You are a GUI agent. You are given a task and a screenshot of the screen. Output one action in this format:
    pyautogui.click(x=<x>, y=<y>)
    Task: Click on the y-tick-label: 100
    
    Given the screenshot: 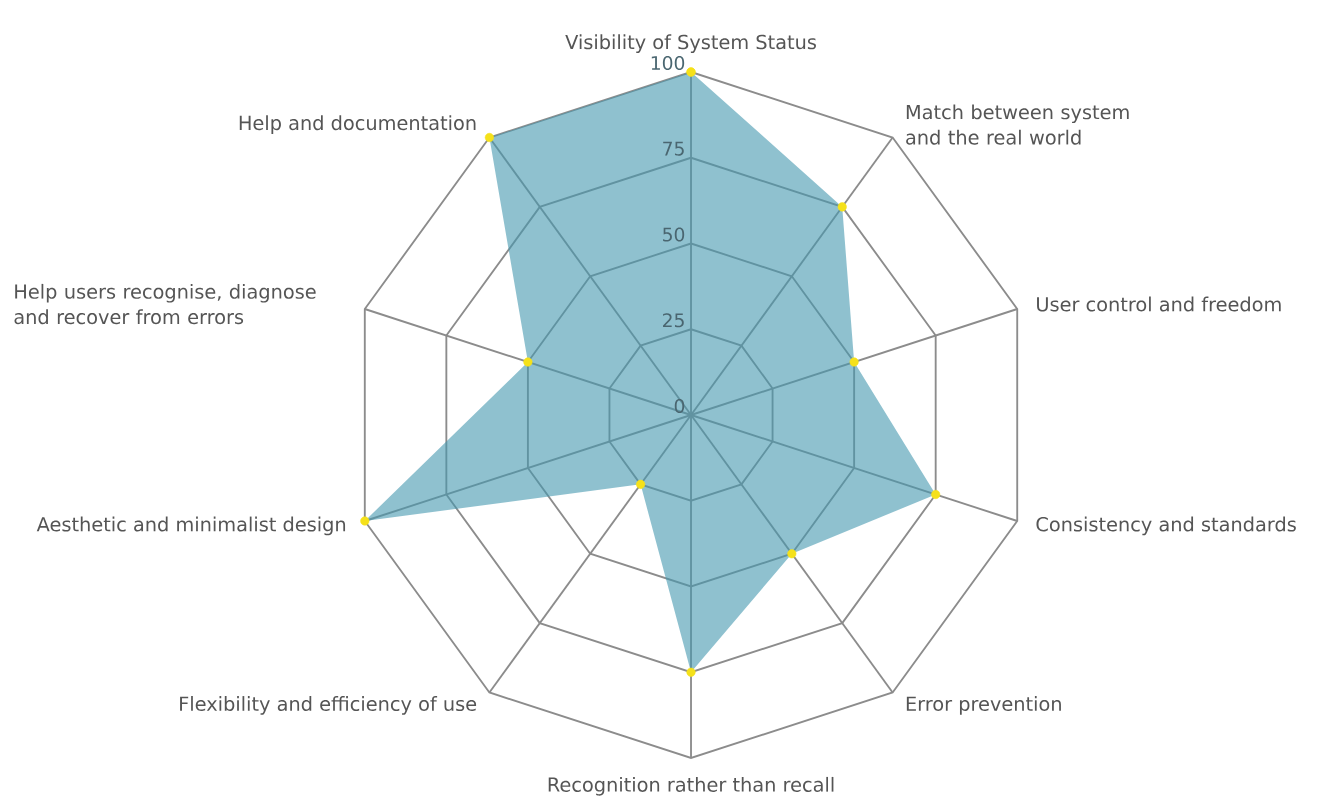 What is the action you would take?
    pyautogui.click(x=668, y=63)
    